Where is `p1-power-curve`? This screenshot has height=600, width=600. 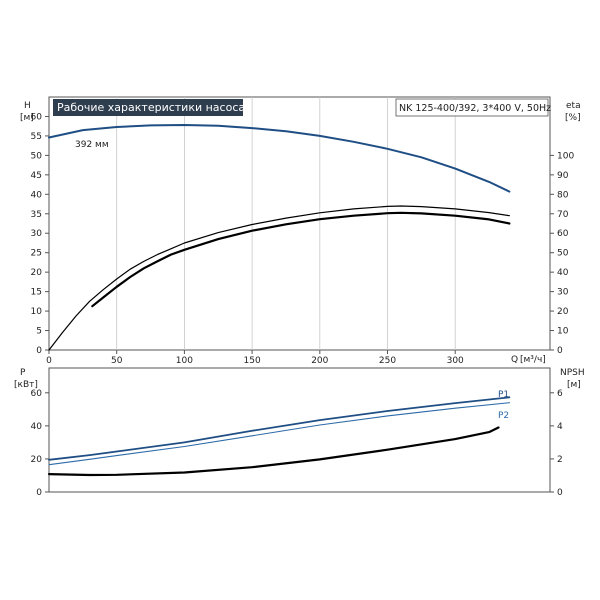 p1-power-curve is located at coordinates (279, 428).